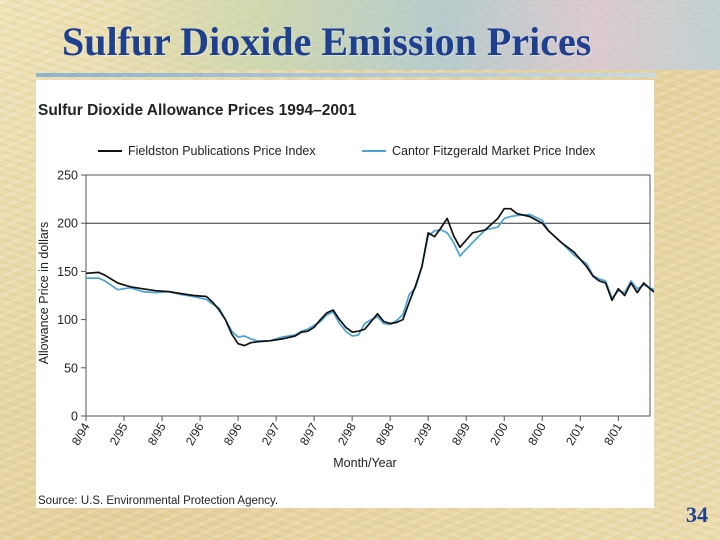 The height and width of the screenshot is (540, 720). What do you see at coordinates (119, 434) in the screenshot?
I see `x-tick-label: 2/95` at bounding box center [119, 434].